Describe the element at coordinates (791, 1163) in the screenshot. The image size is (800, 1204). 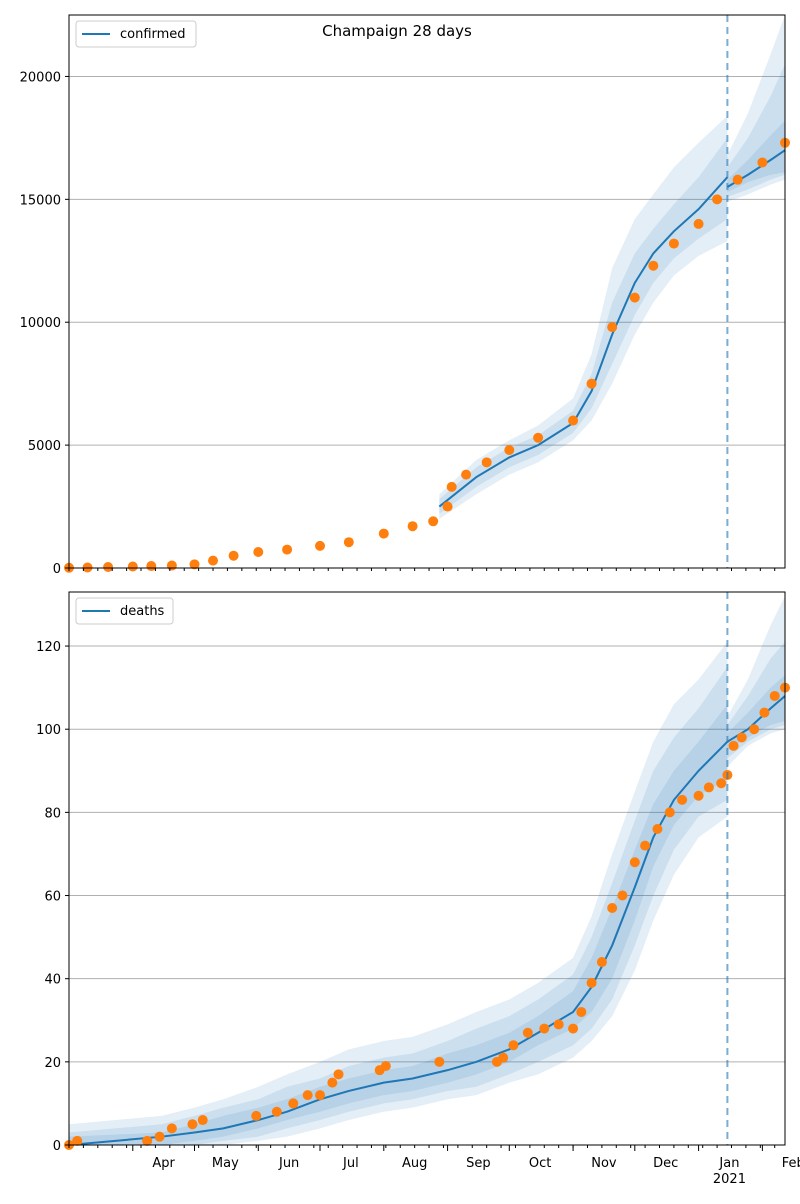
I see `deaths-xtick-label: Feb` at that location.